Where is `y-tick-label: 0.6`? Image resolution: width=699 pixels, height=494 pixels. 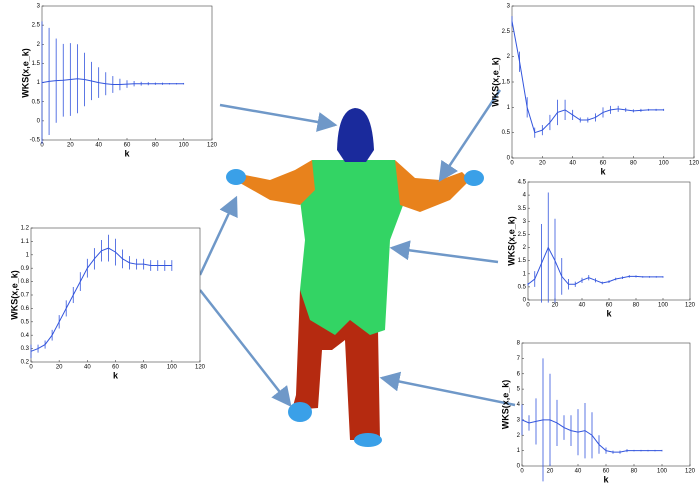
y-tick-label: 0.6 is located at coordinates (25, 309).